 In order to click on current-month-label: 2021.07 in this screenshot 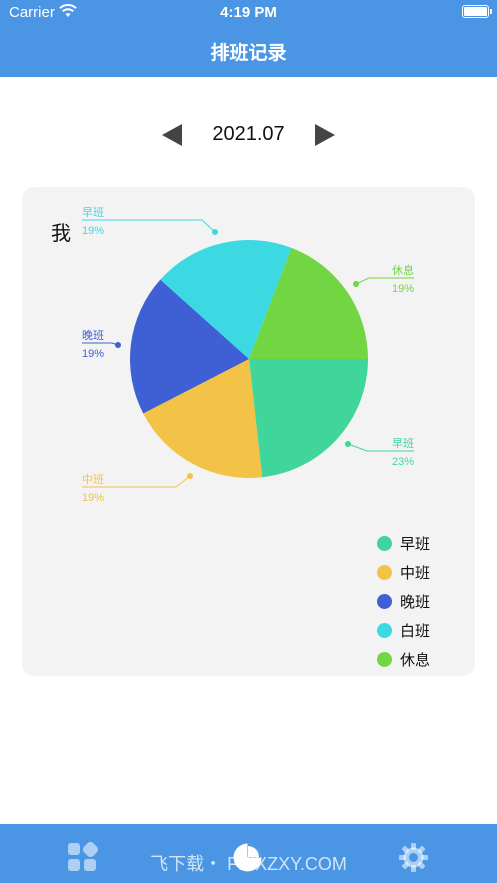, I will do `click(248, 134)`.